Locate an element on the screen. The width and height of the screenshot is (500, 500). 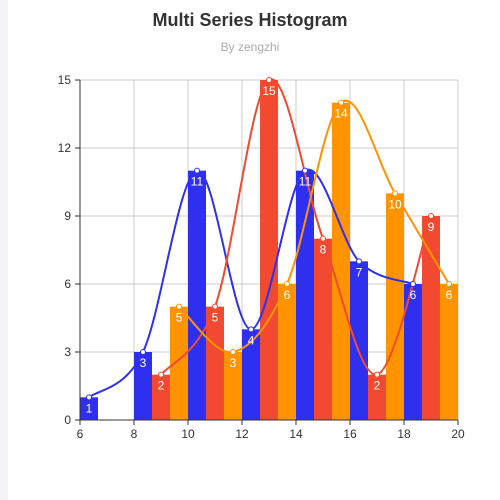
data-label: 10 is located at coordinates (395, 204).